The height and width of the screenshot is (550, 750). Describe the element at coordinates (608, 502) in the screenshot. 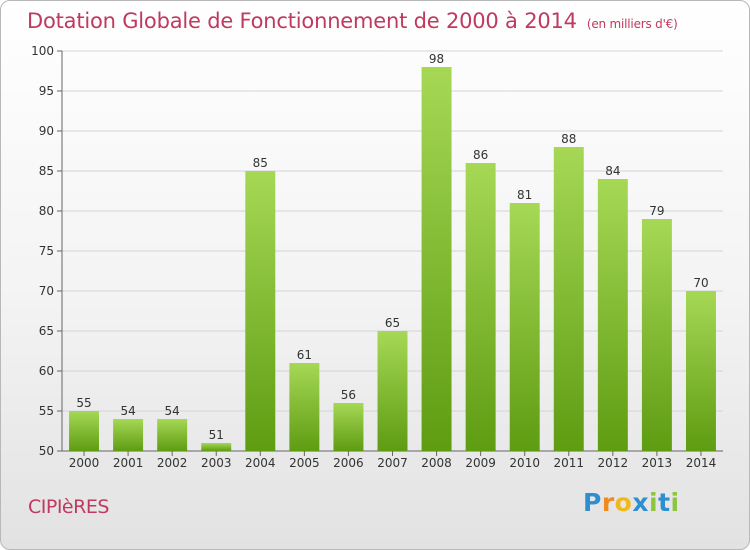

I see `logo-letter: r` at that location.